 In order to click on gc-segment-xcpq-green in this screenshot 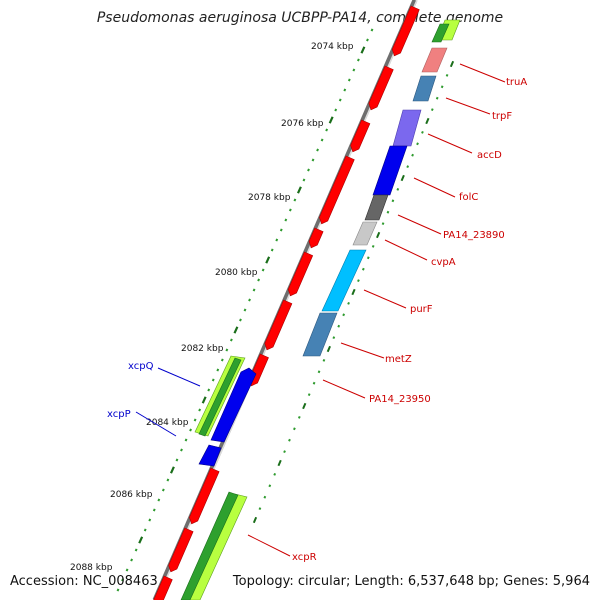, I will do `click(220, 397)`.